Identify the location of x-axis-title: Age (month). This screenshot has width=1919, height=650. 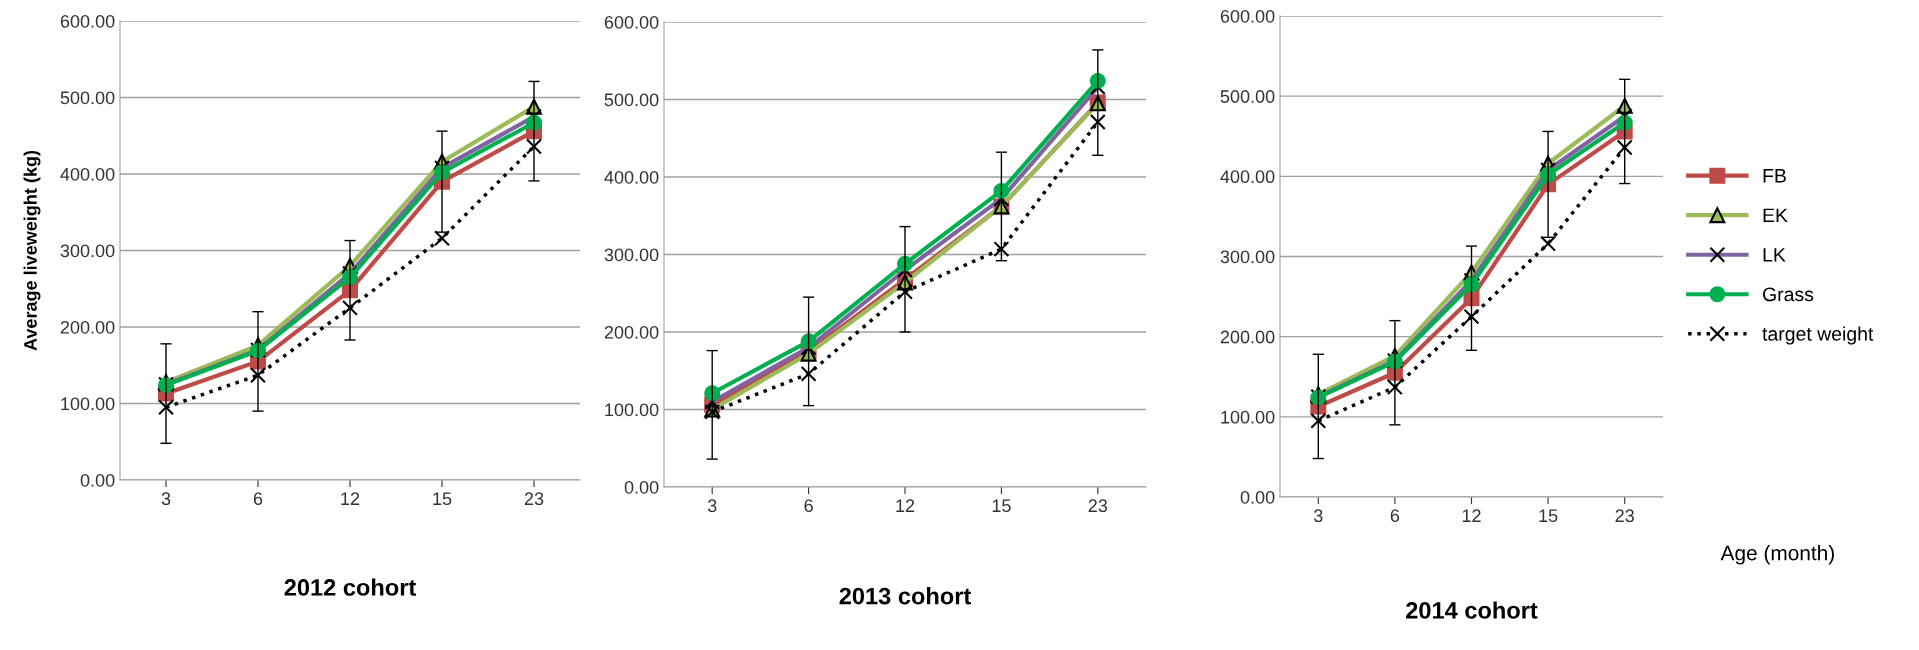
(1777, 555).